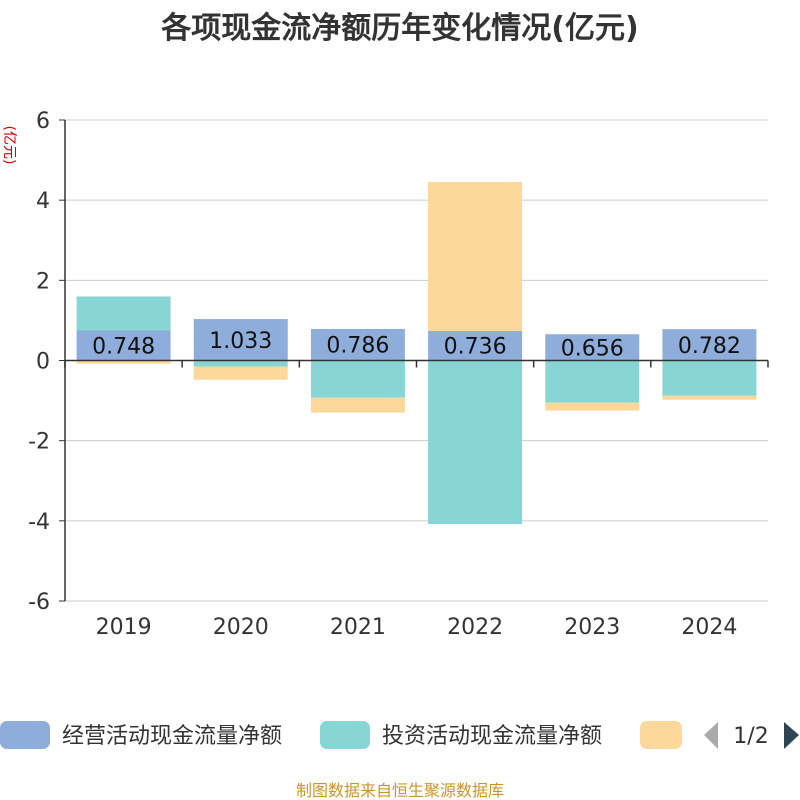  What do you see at coordinates (43, 362) in the screenshot?
I see `y-tick-label: 0` at bounding box center [43, 362].